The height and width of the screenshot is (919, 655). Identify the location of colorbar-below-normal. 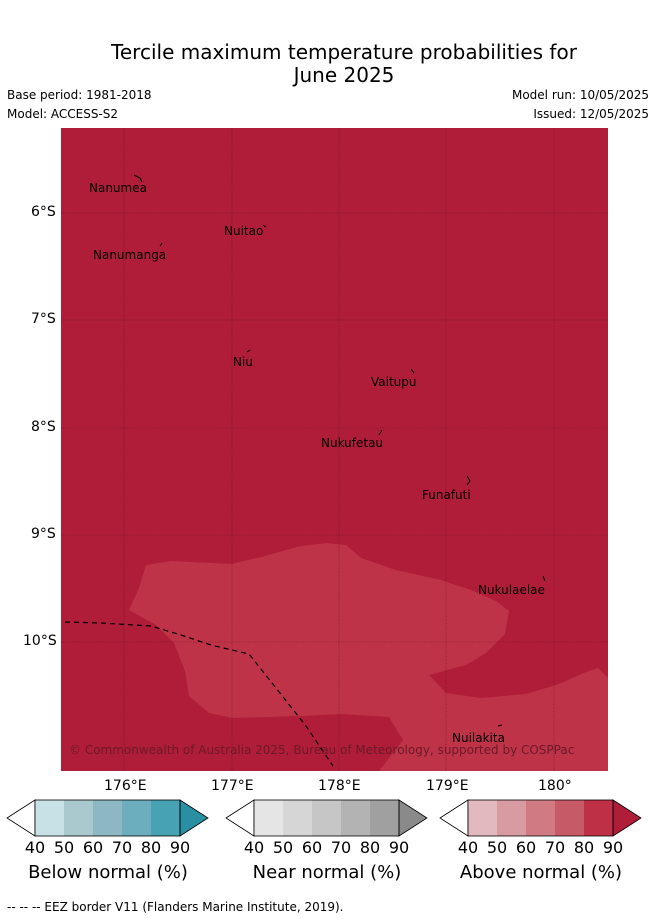
(107, 818).